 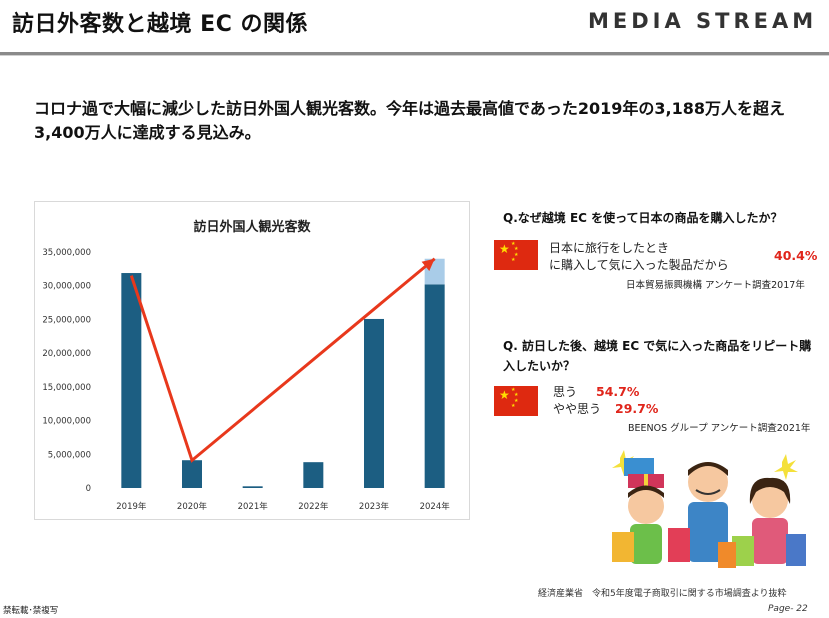 I want to click on y-tick-label: 0, so click(x=88, y=489).